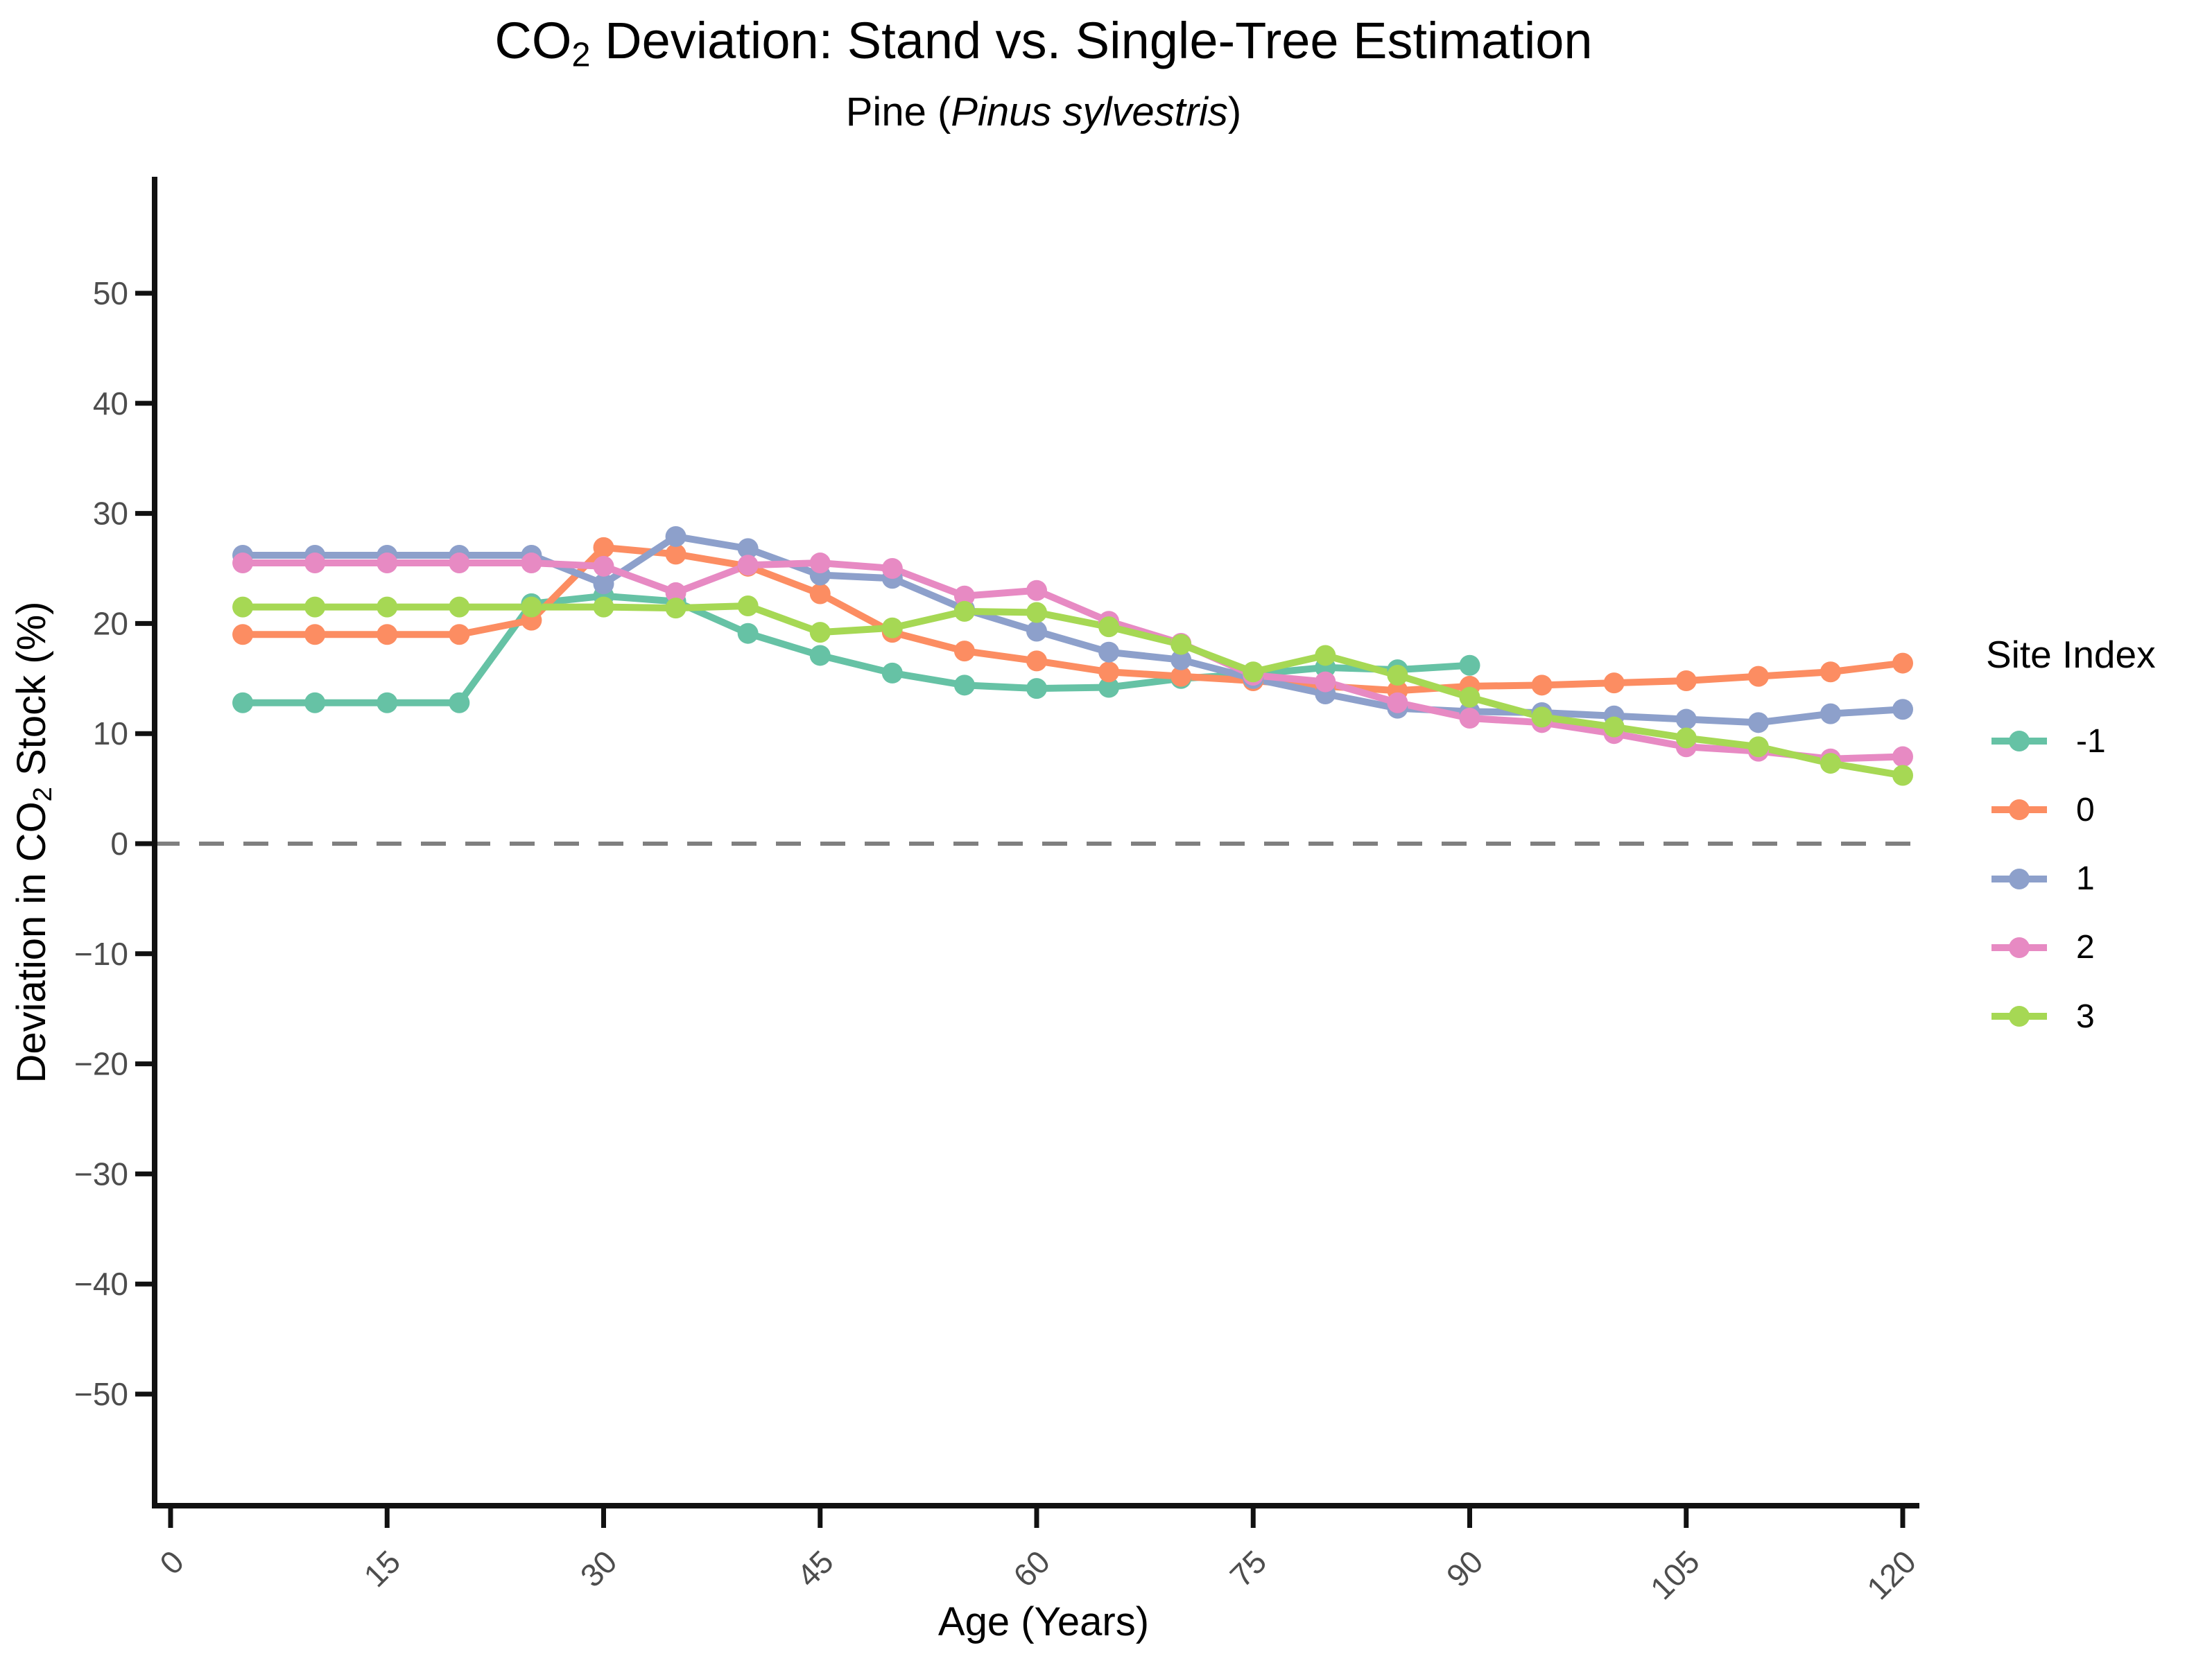 This screenshot has height=1670, width=2212. I want to click on y-tick-label: 20, so click(111, 623).